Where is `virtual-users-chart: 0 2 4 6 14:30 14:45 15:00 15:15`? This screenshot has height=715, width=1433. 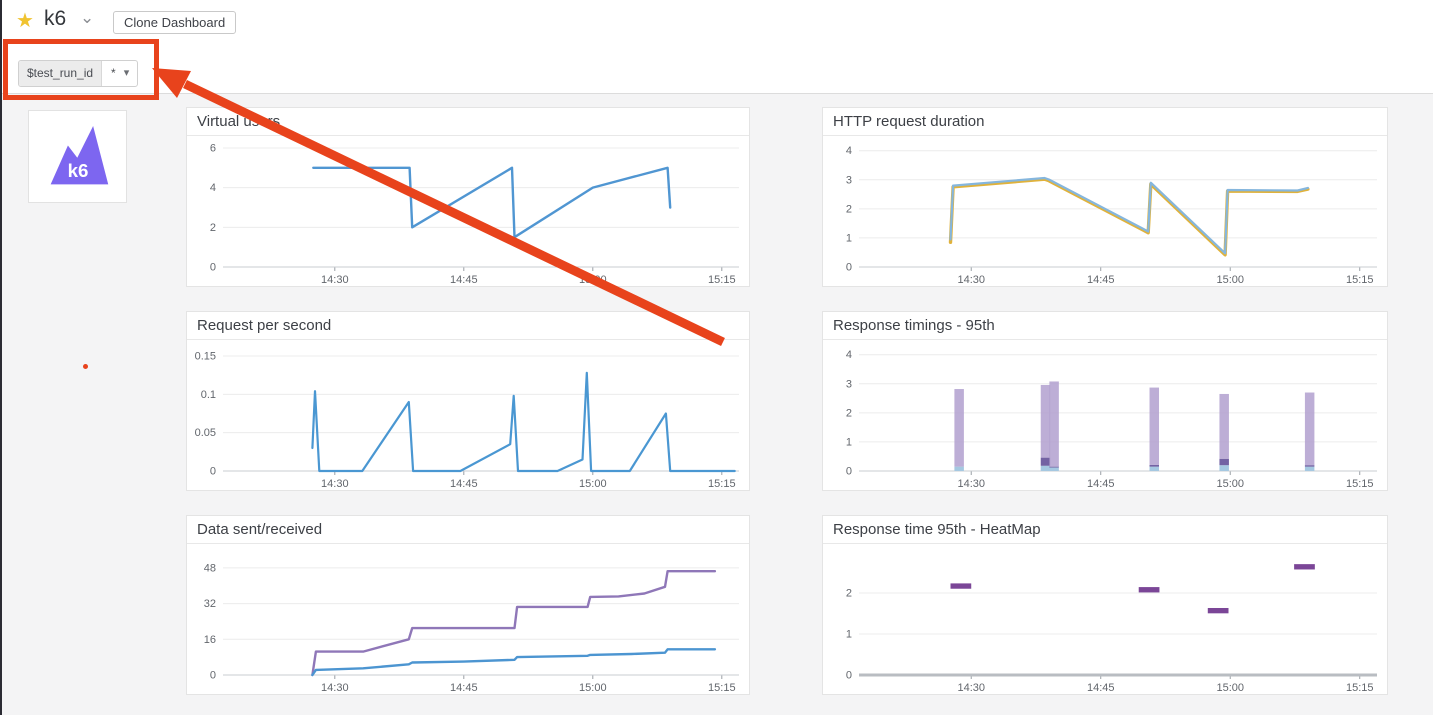 virtual-users-chart: 0 2 4 6 14:30 14:45 15:00 15:15 is located at coordinates (468, 211).